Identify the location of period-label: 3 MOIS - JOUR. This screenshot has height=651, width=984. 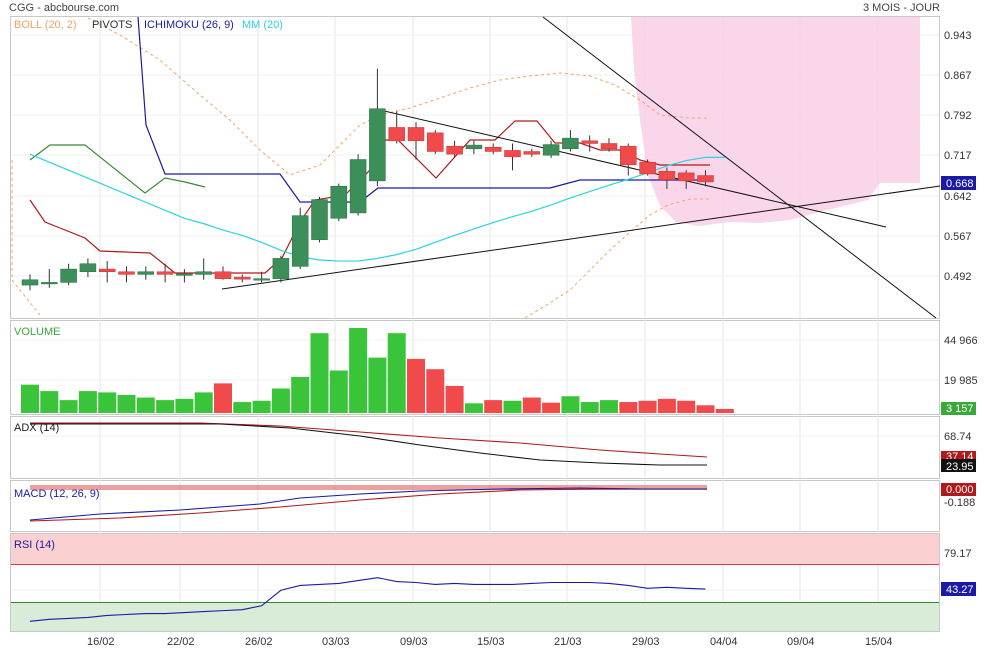
(901, 8).